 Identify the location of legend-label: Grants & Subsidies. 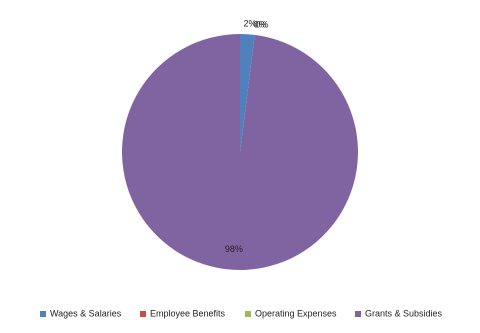
(404, 313).